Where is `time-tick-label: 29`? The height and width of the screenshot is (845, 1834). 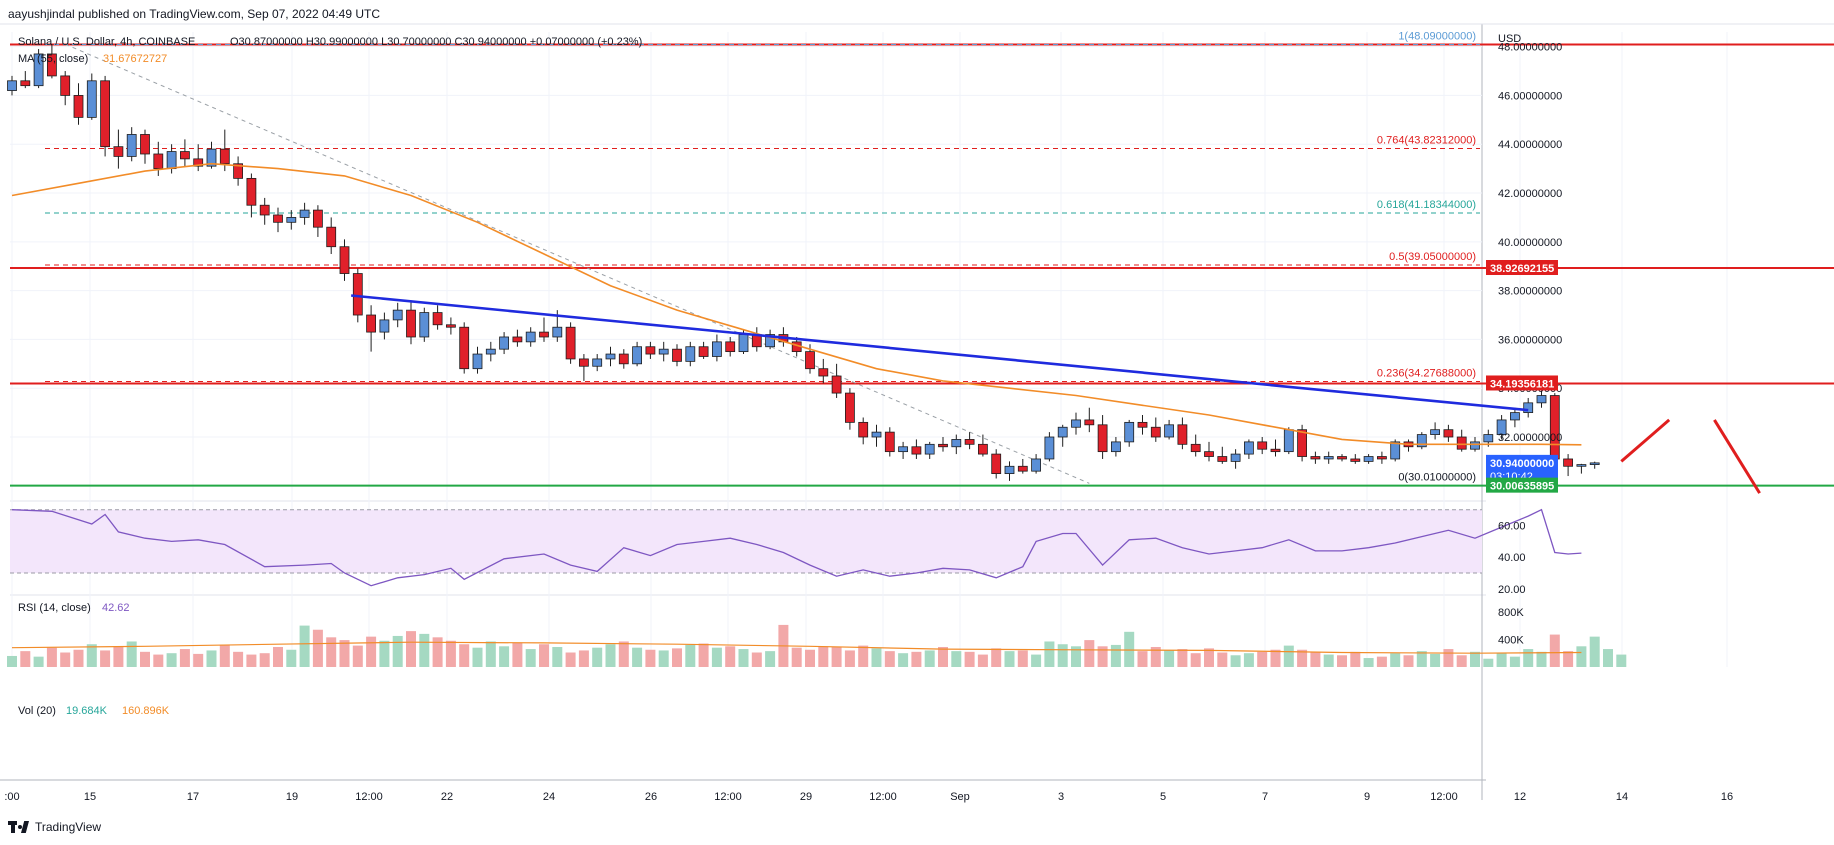 time-tick-label: 29 is located at coordinates (806, 797).